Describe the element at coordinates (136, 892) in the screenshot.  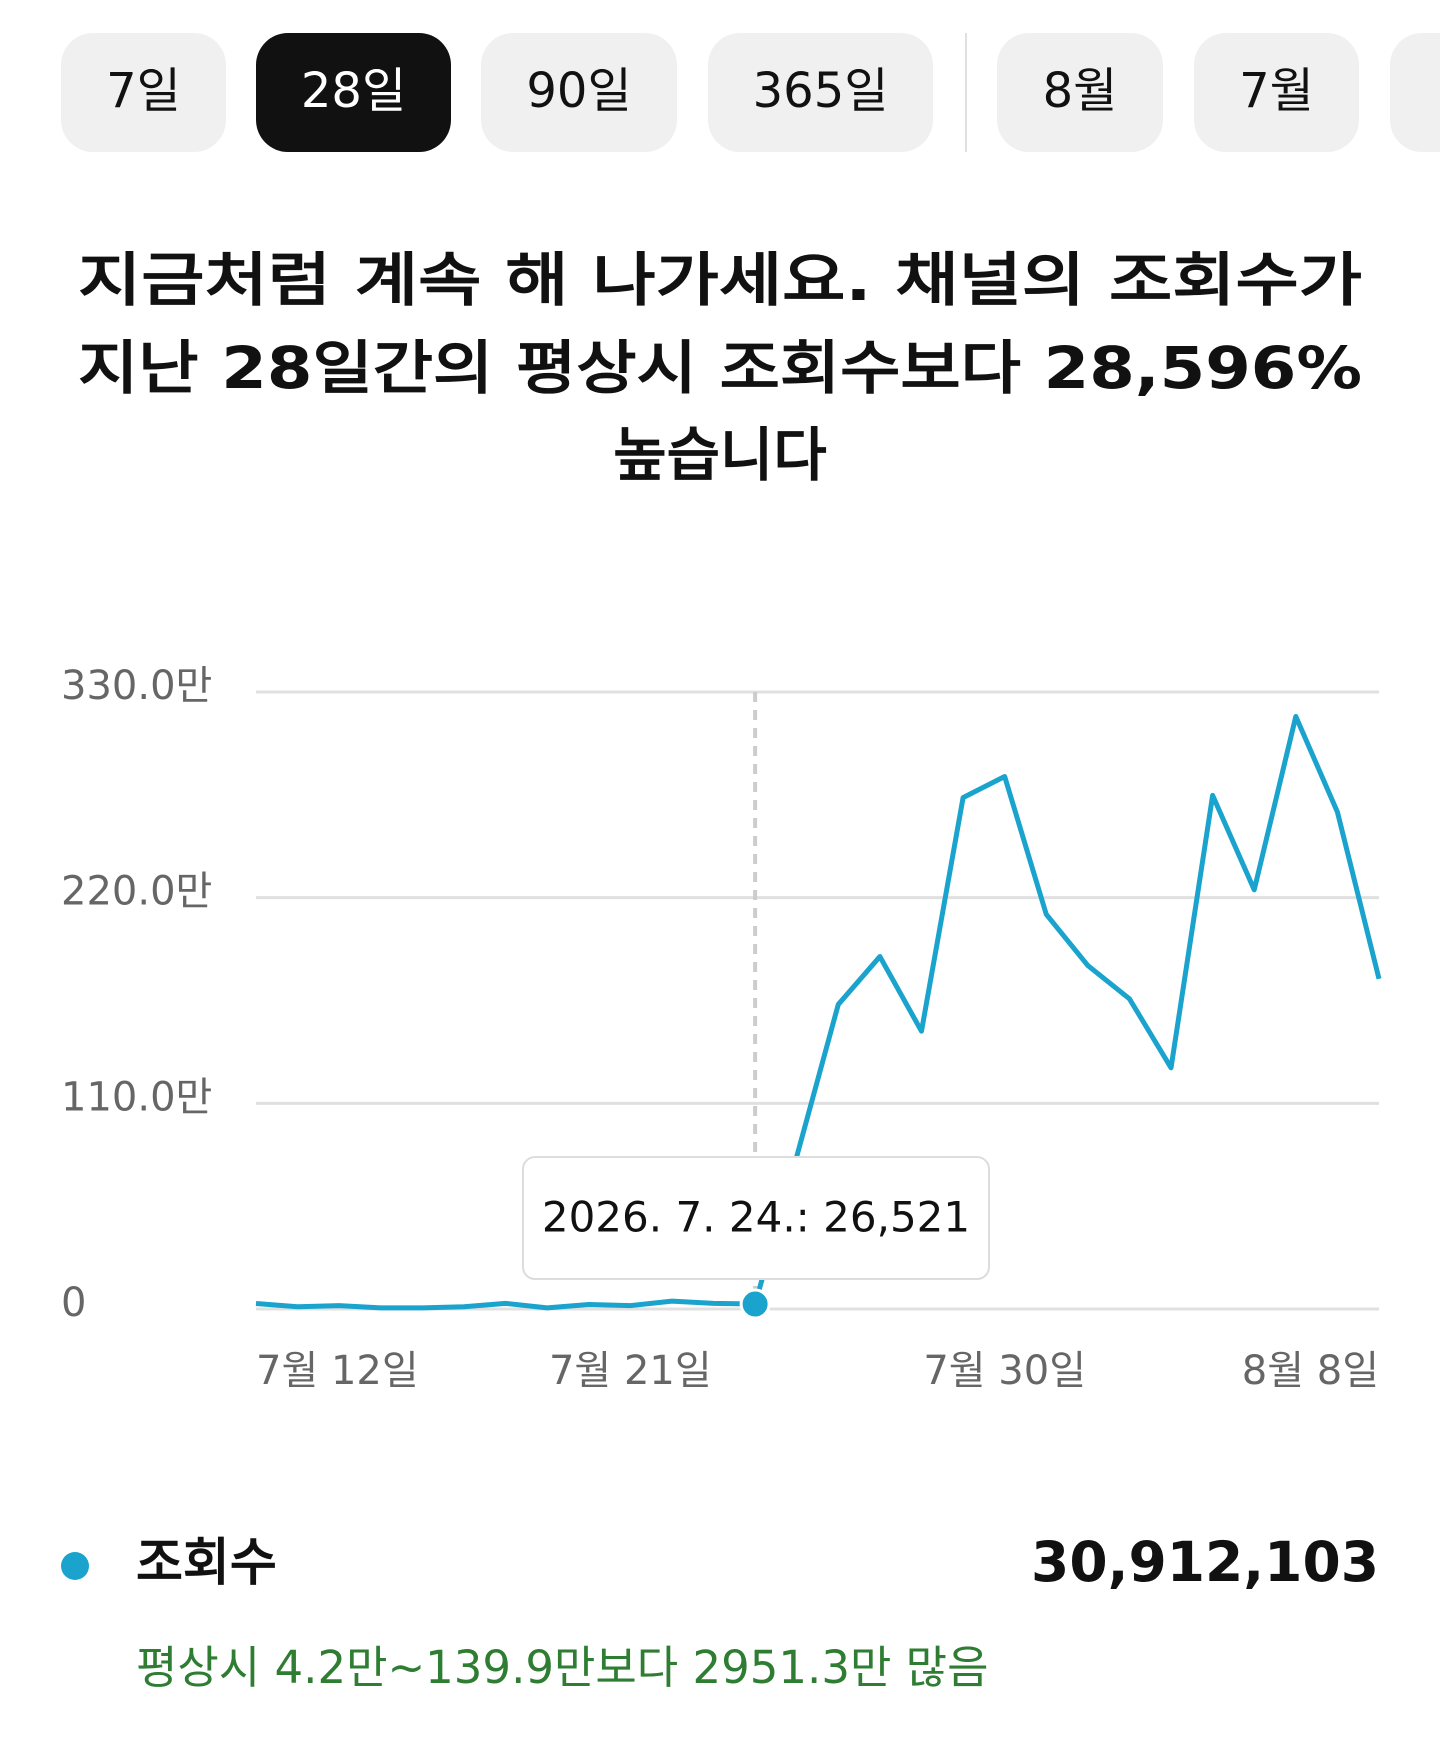
I see `y-tick-label: 220.0만` at that location.